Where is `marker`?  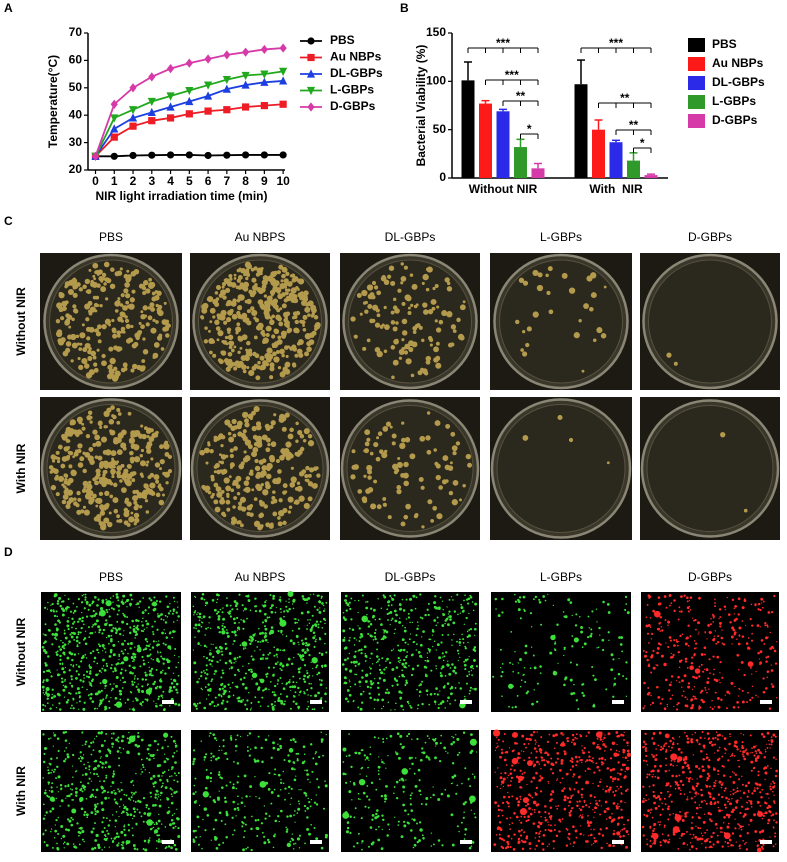
marker is located at coordinates (170, 68).